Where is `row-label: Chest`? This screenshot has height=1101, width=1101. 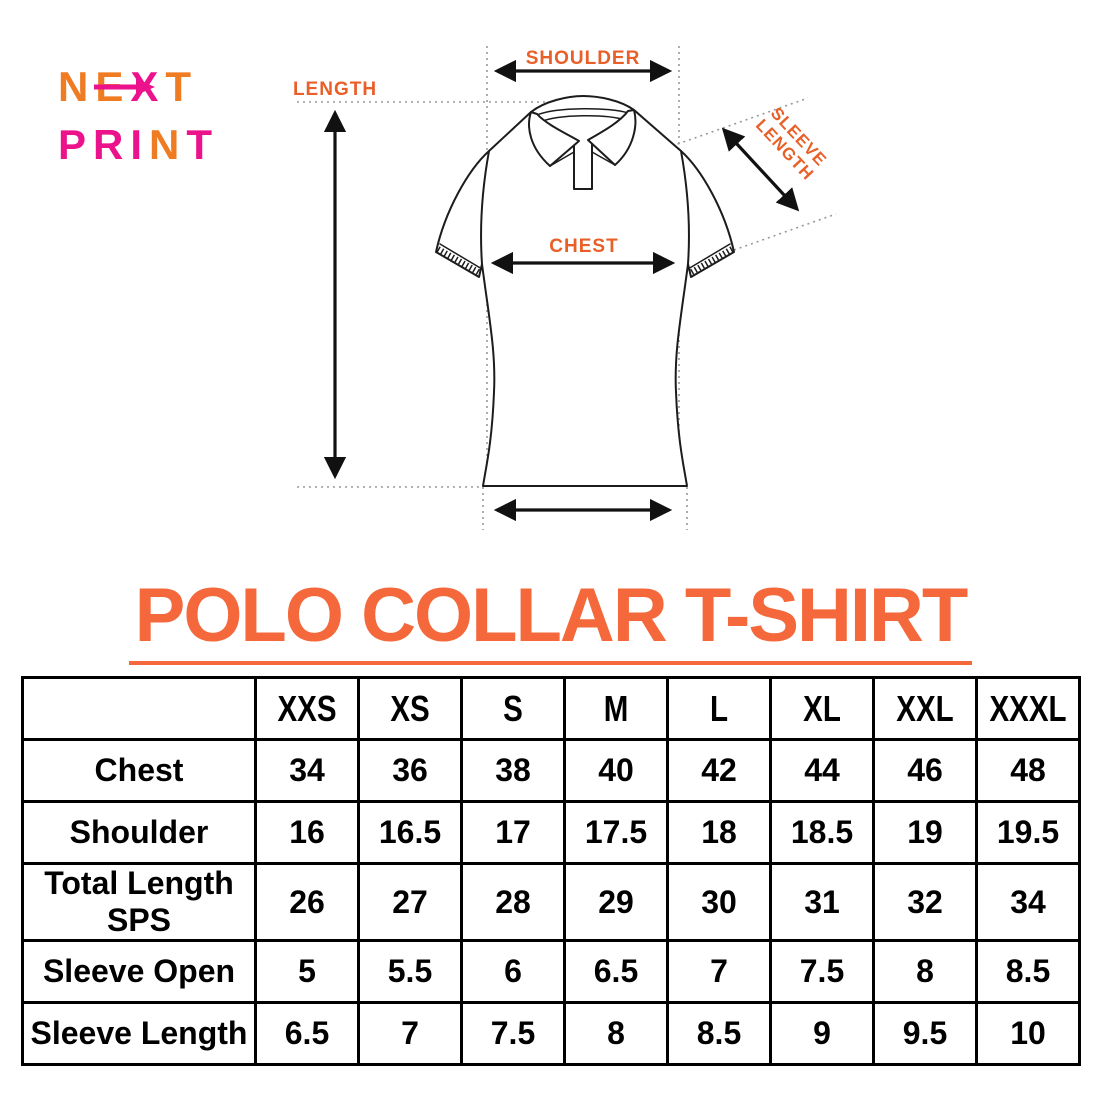
row-label: Chest is located at coordinates (139, 770).